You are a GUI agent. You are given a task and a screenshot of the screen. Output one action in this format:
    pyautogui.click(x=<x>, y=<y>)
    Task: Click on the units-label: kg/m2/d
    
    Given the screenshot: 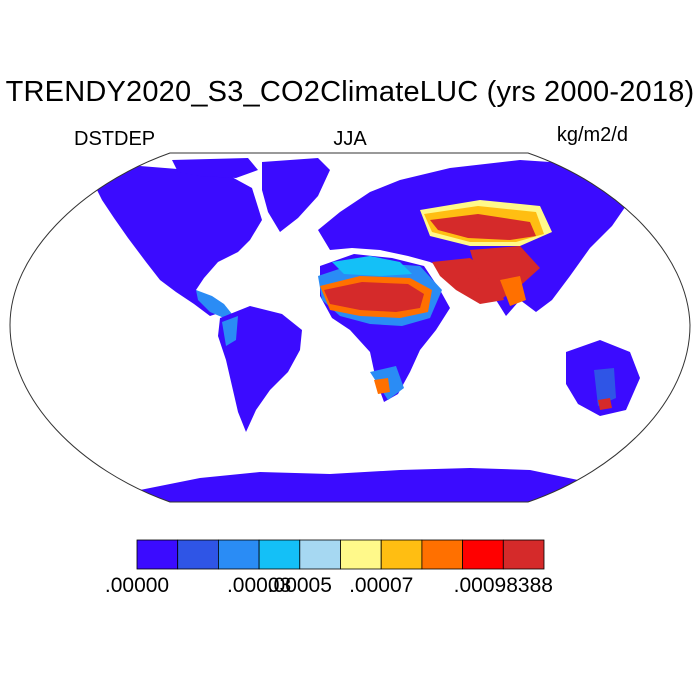 What is the action you would take?
    pyautogui.click(x=592, y=135)
    